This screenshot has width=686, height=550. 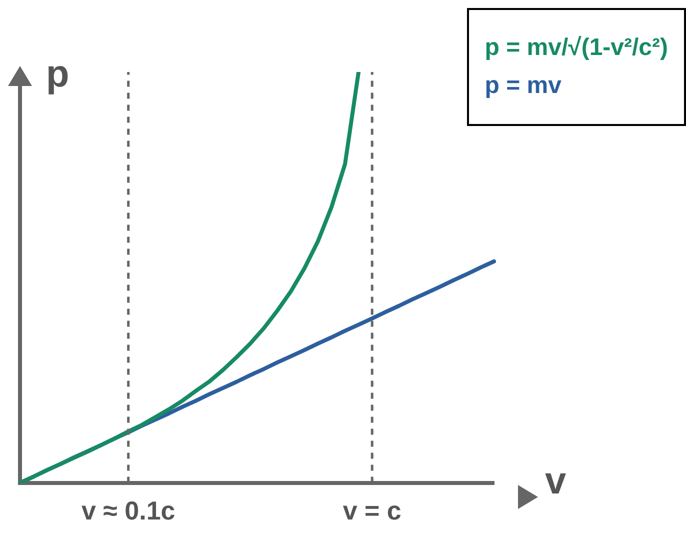 What do you see at coordinates (58, 74) in the screenshot?
I see `y-axis-title: p` at bounding box center [58, 74].